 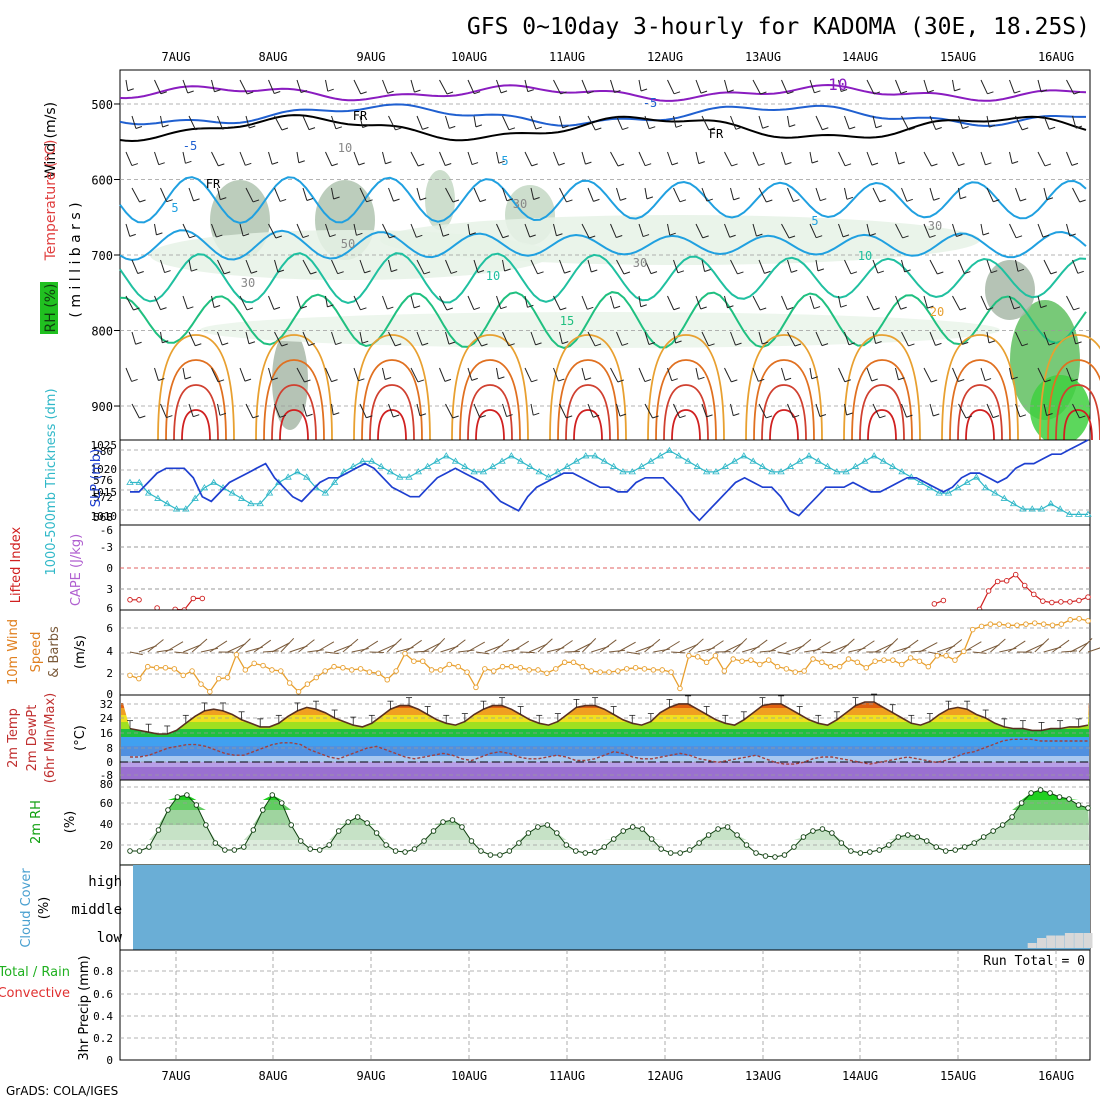 I want to click on bottom-date-label: 15AUG, so click(x=958, y=1076).